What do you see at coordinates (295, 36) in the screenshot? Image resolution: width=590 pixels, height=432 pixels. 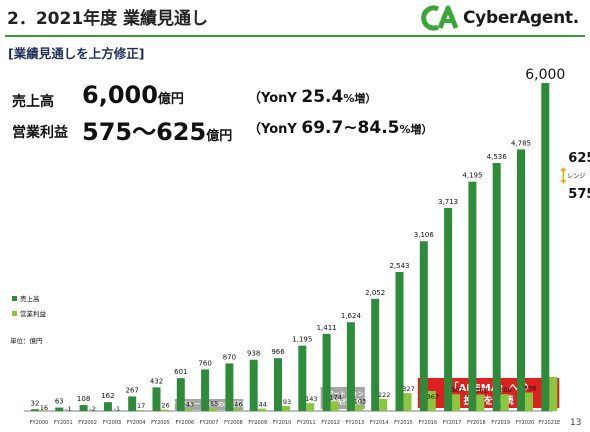 I see `header-rule` at bounding box center [295, 36].